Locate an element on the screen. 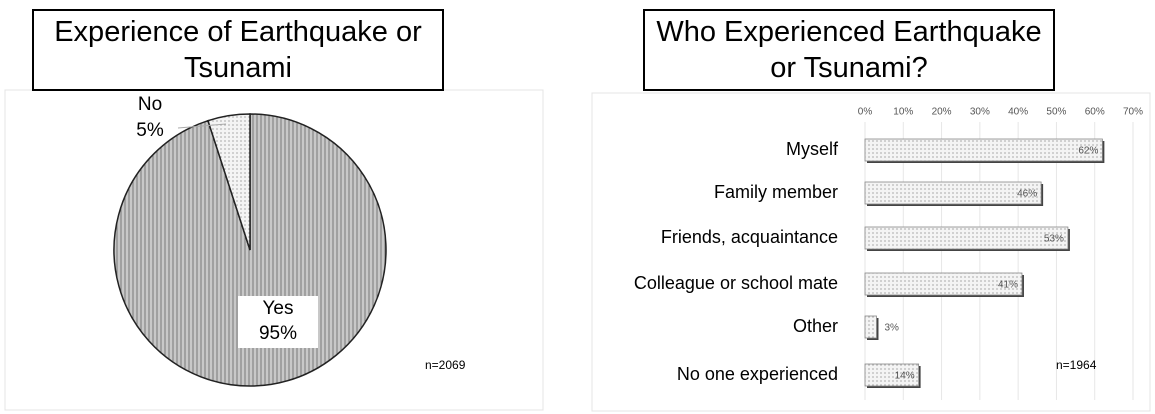 The image size is (1155, 414). value-label: 46% is located at coordinates (1027, 194).